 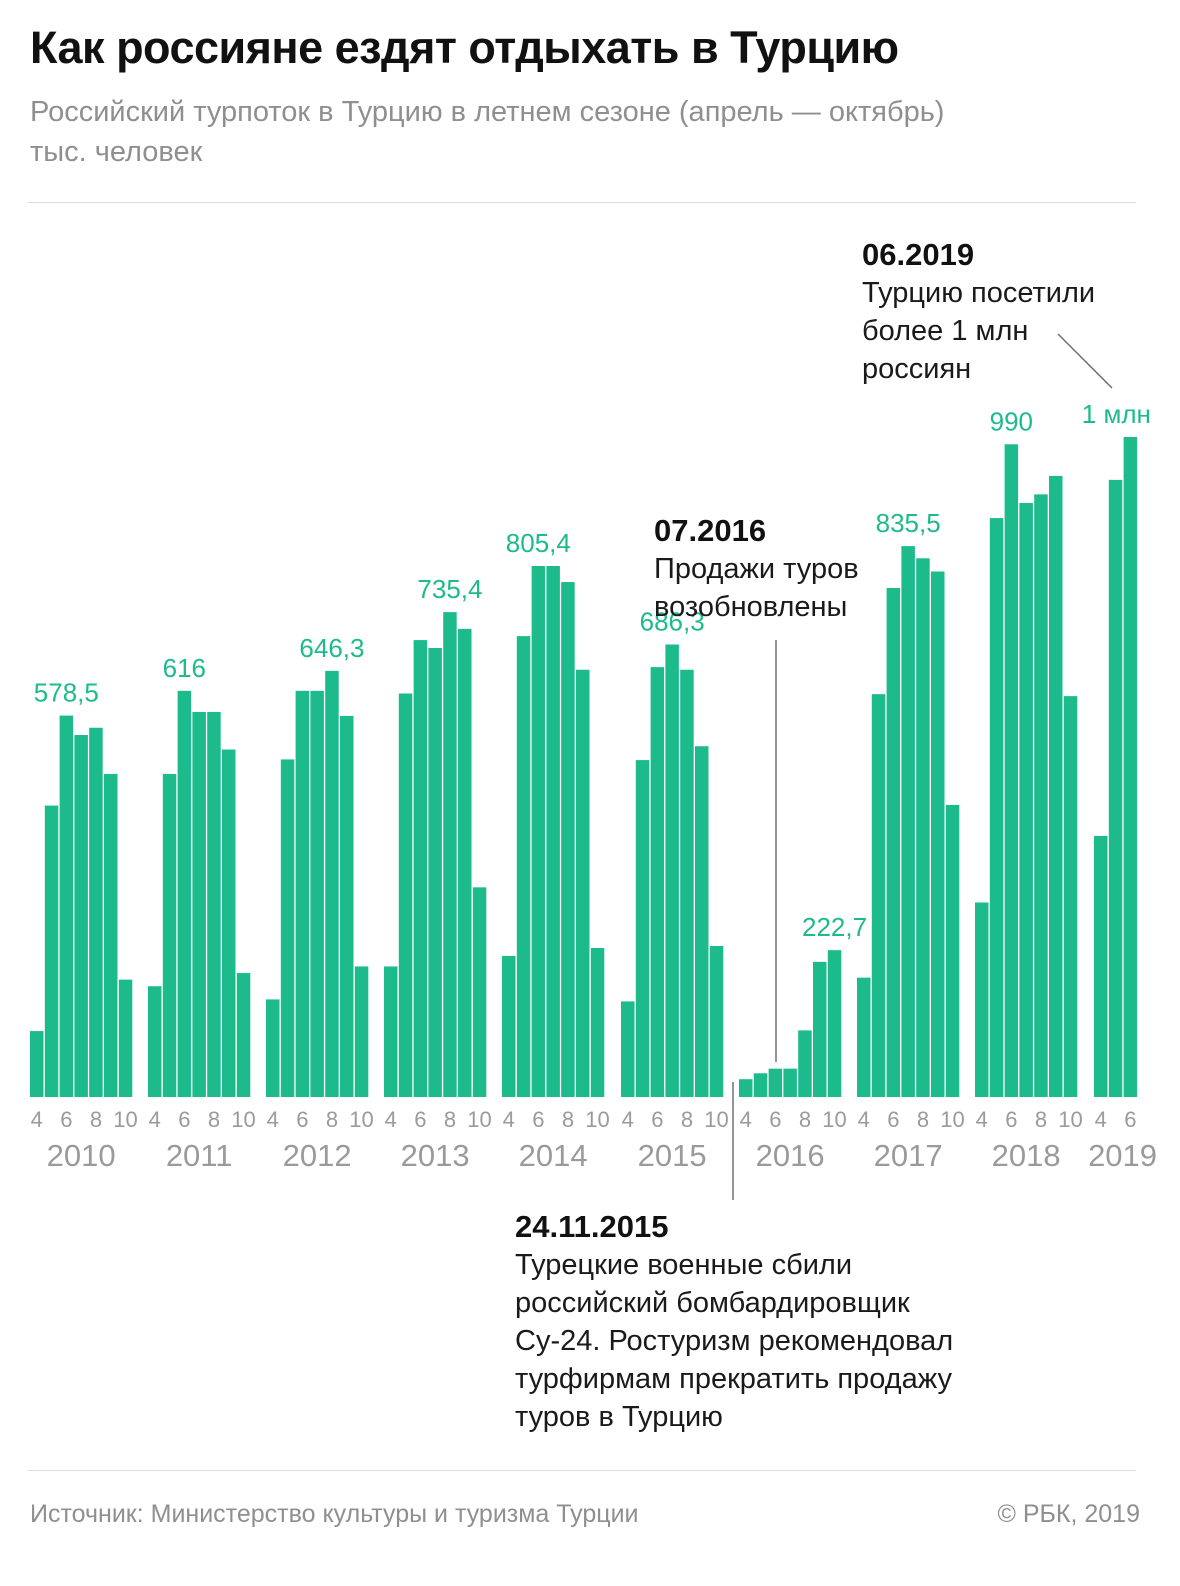 What do you see at coordinates (628, 1049) in the screenshot?
I see `bar-2015-m4` at bounding box center [628, 1049].